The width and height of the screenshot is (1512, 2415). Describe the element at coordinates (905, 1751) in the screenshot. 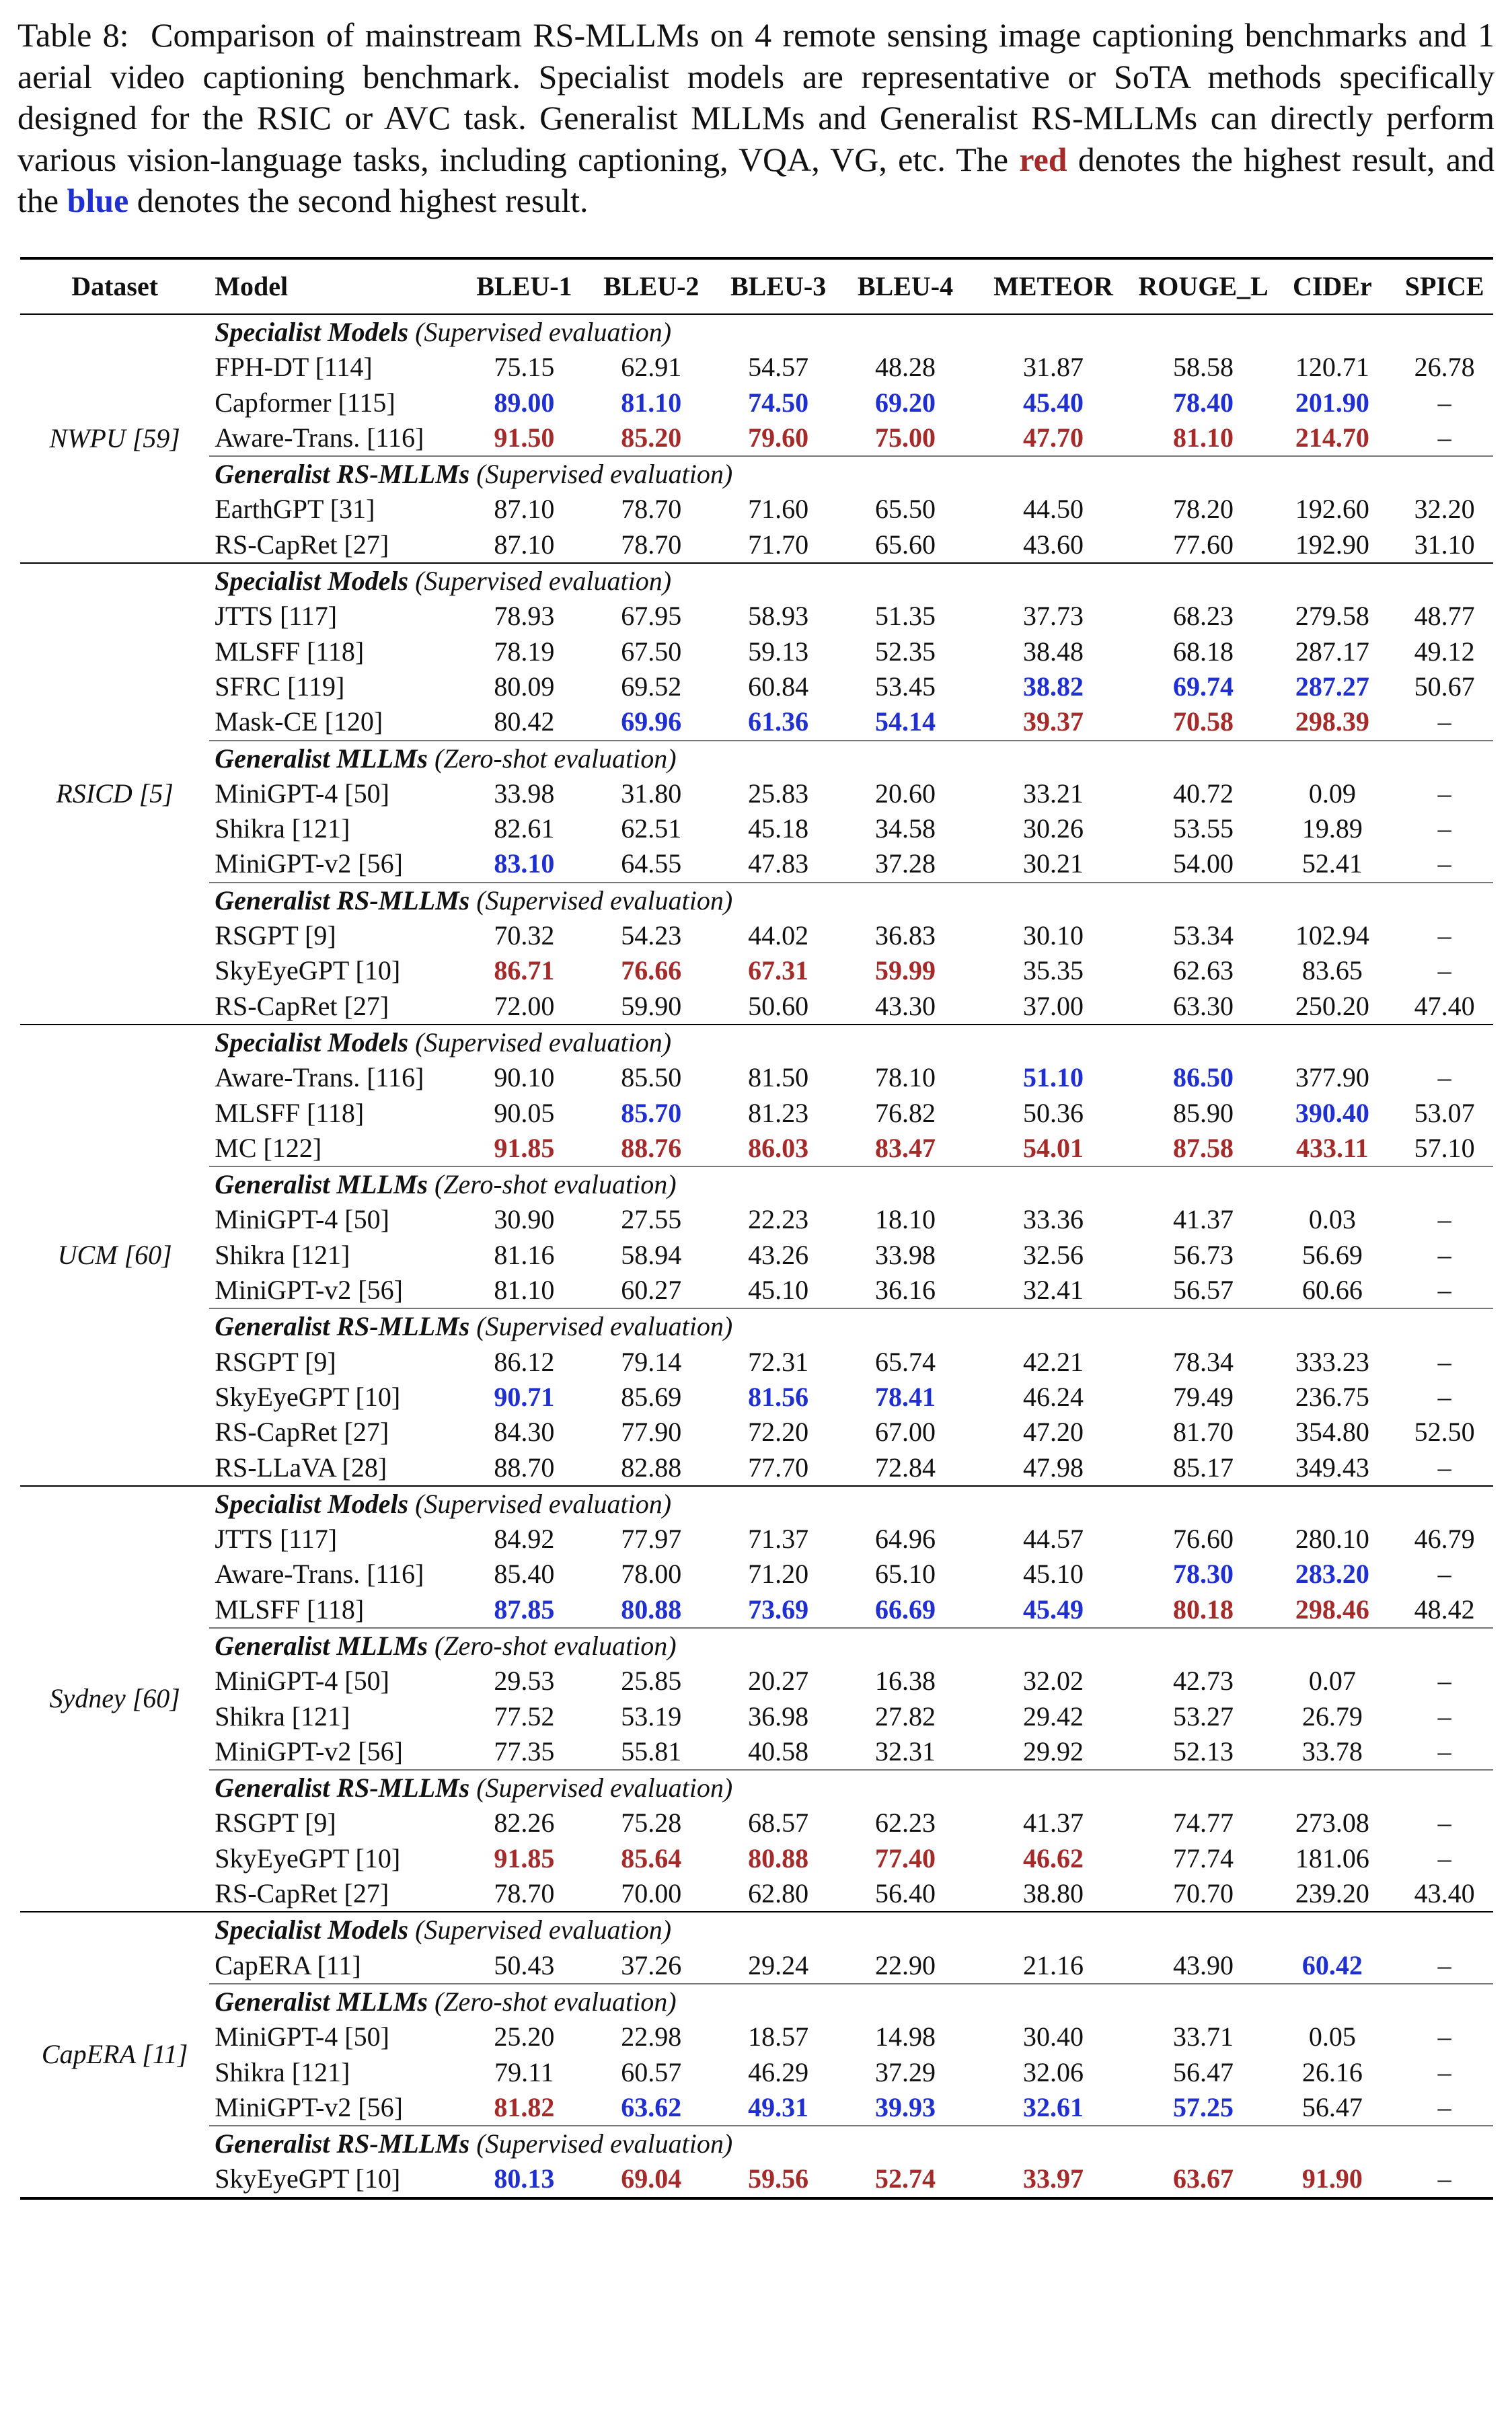

I see `metric-cell: 32.31` at that location.